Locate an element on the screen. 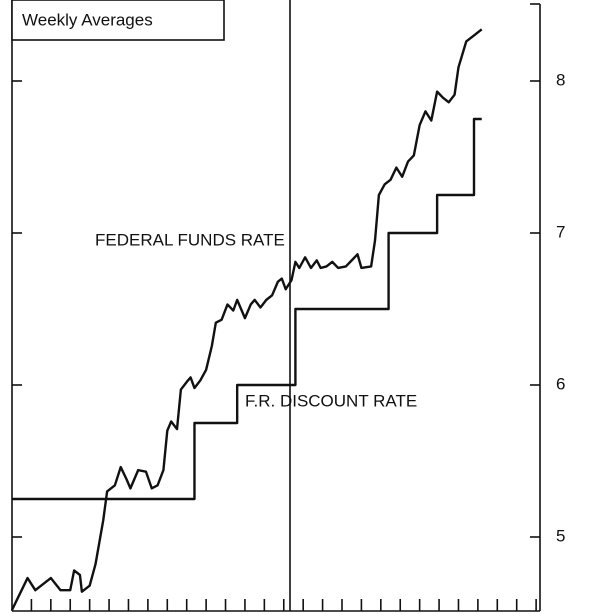  y-tick-label: 7 is located at coordinates (560, 231).